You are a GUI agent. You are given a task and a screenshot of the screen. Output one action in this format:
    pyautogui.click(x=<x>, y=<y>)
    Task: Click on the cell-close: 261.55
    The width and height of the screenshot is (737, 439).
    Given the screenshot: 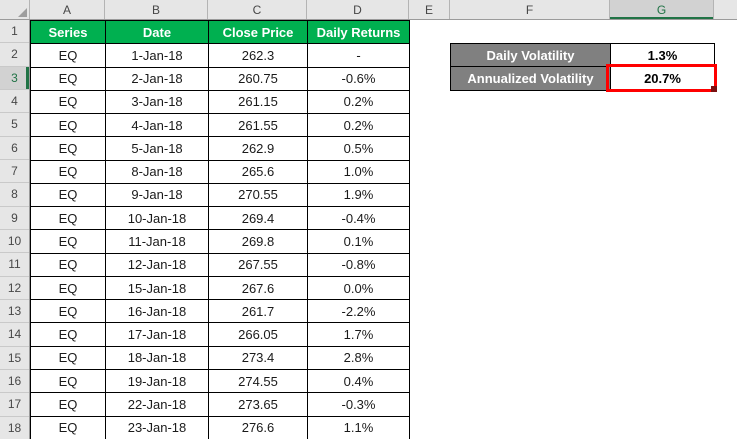 What is the action you would take?
    pyautogui.click(x=258, y=125)
    